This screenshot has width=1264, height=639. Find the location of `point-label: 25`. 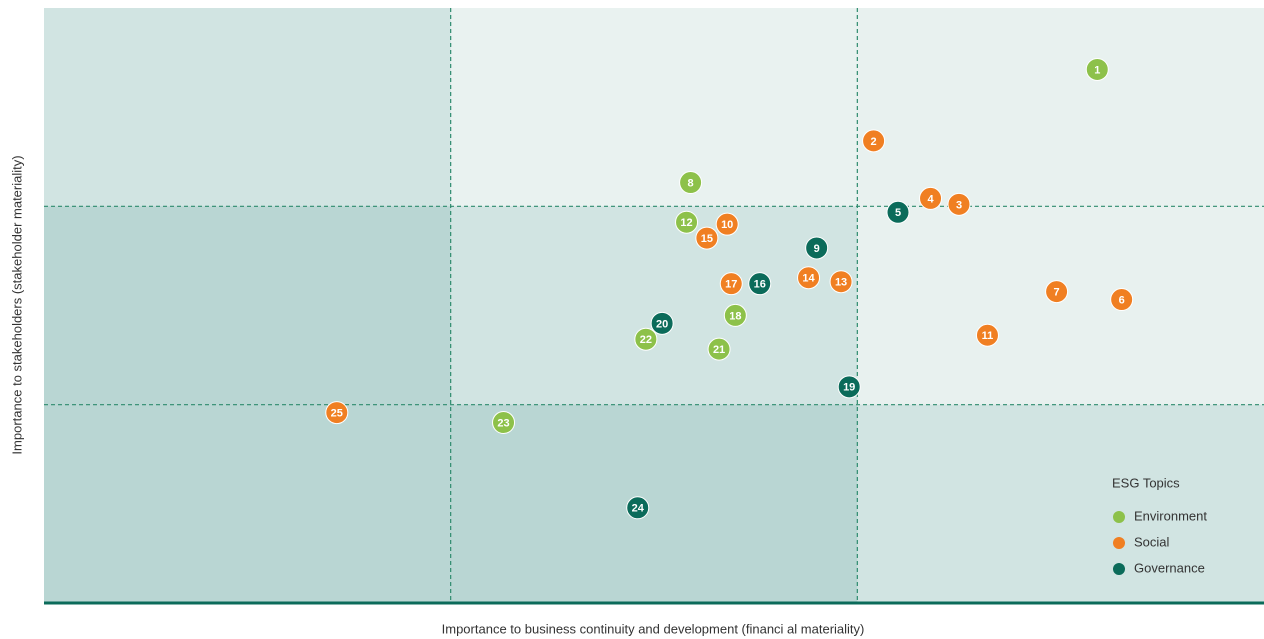

point-label: 25 is located at coordinates (337, 414).